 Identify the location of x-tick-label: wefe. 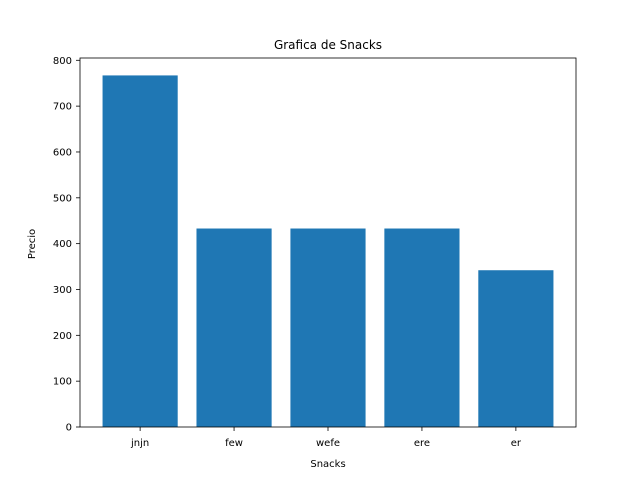
(328, 443).